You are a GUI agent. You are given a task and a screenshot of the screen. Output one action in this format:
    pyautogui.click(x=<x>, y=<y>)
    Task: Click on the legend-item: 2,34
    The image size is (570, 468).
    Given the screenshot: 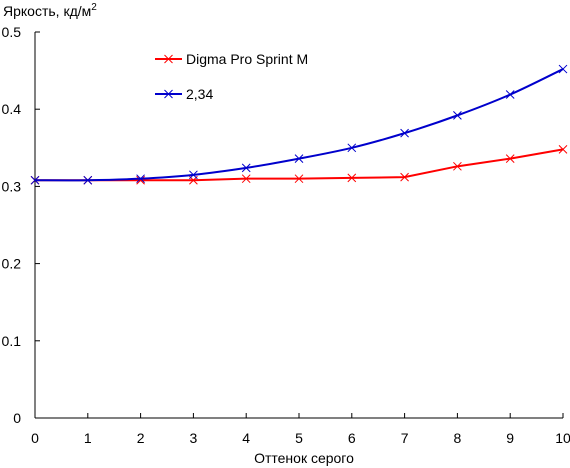 What is the action you would take?
    pyautogui.click(x=184, y=94)
    